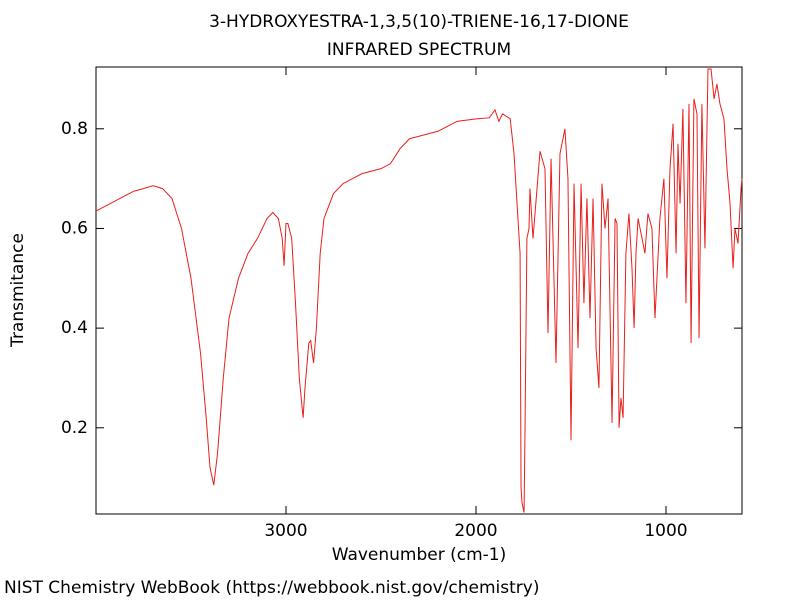 This screenshot has height=600, width=800. What do you see at coordinates (18, 290) in the screenshot?
I see `y-axis-label: Transmitance` at bounding box center [18, 290].